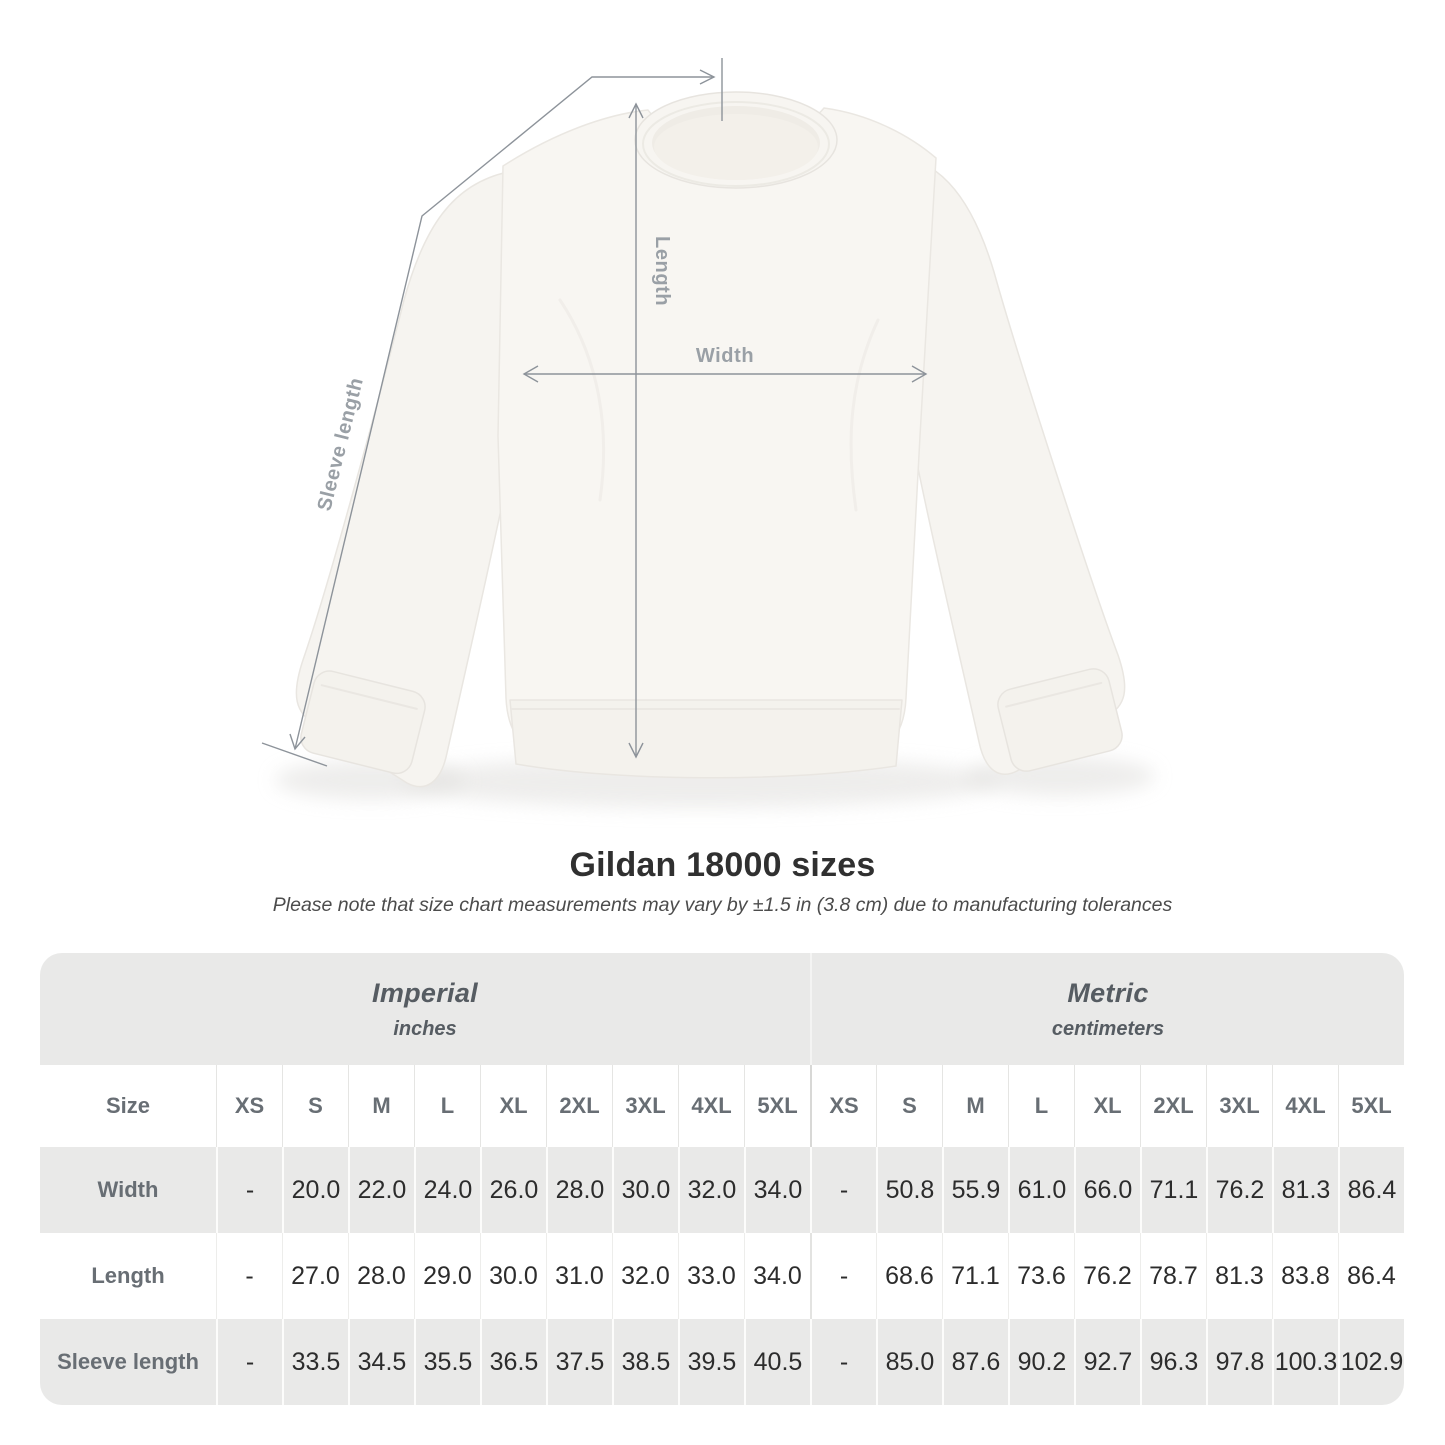 The image size is (1445, 1445). I want to click on cell-imperial-l-sleeve-length: 35.5, so click(447, 1362).